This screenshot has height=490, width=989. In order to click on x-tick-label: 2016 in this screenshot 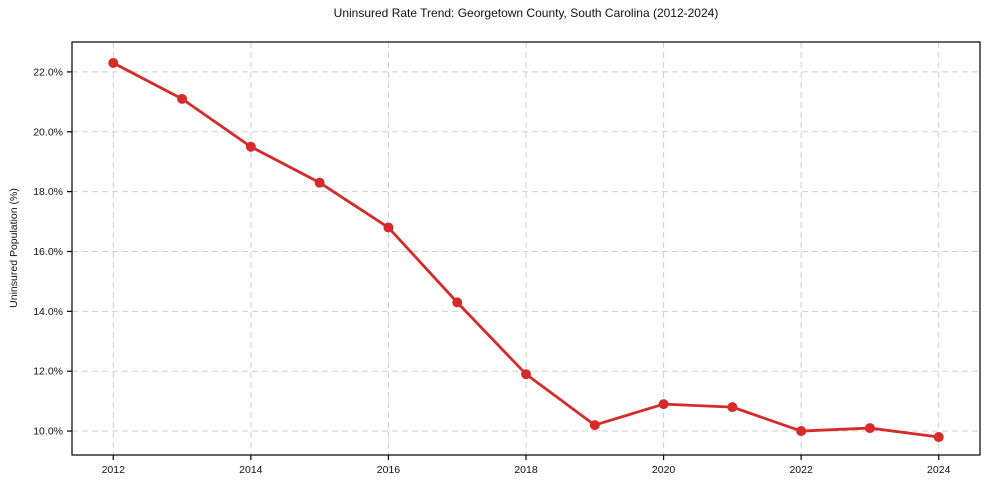, I will do `click(389, 470)`.